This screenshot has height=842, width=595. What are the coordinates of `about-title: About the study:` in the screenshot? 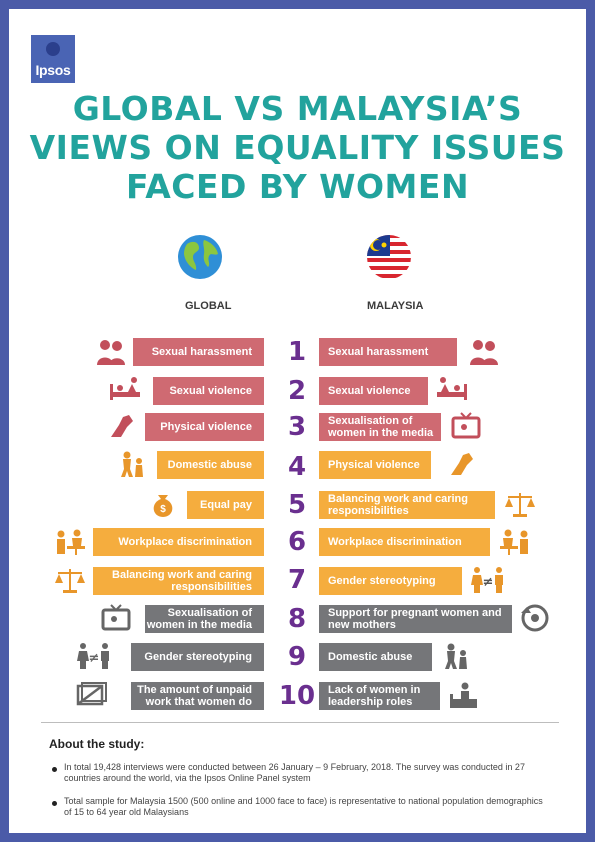 It's located at (97, 744).